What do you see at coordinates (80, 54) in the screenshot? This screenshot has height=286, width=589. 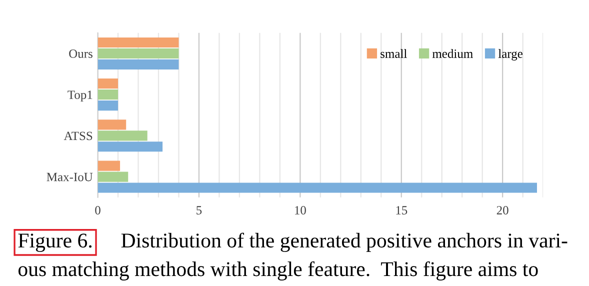 I see `y-tick-label: Ours` at bounding box center [80, 54].